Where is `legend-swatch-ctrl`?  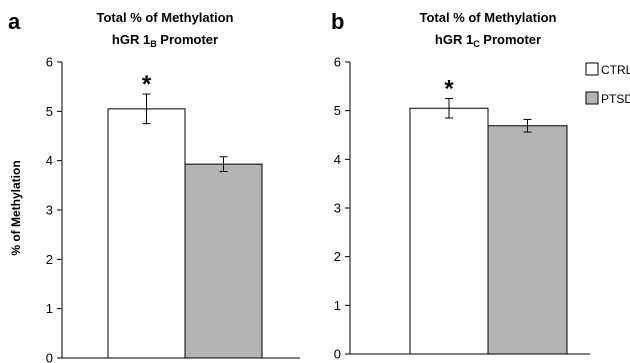 legend-swatch-ctrl is located at coordinates (592, 69).